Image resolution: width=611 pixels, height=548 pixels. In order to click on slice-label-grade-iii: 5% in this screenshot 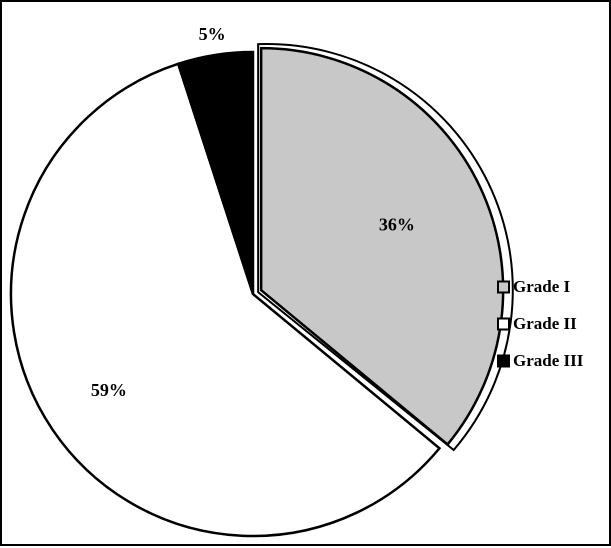, I will do `click(212, 34)`.